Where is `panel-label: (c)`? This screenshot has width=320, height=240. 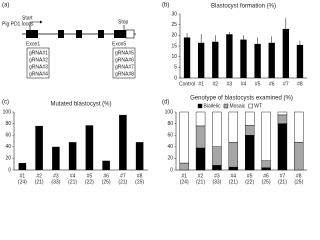
panel-label: (c) is located at coordinates (5, 103).